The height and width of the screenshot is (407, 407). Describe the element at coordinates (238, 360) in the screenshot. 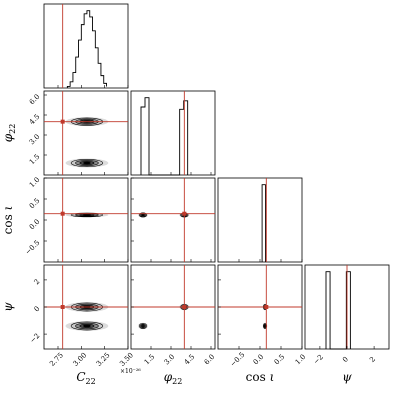

I see `x-tick-label-cosi: −0.5` at that location.